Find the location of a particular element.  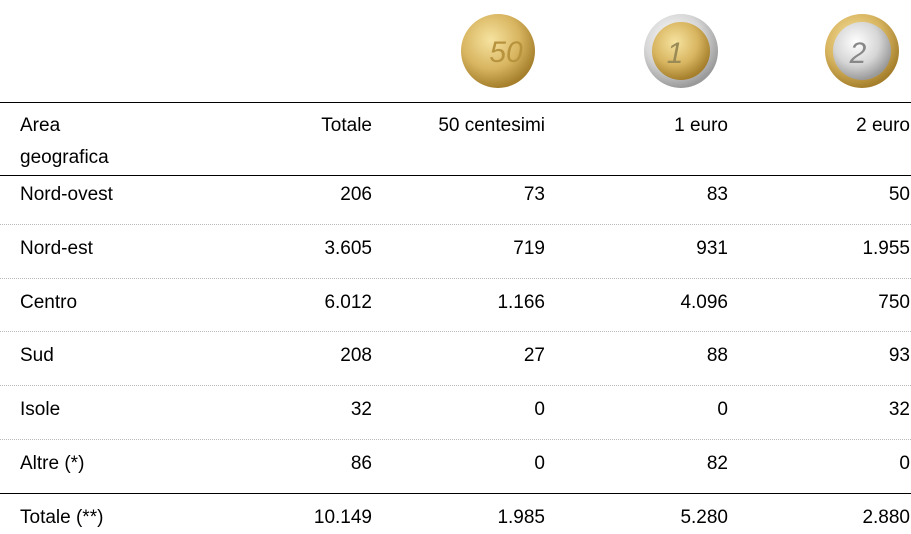

svg-text: 1 is located at coordinates (675, 53).